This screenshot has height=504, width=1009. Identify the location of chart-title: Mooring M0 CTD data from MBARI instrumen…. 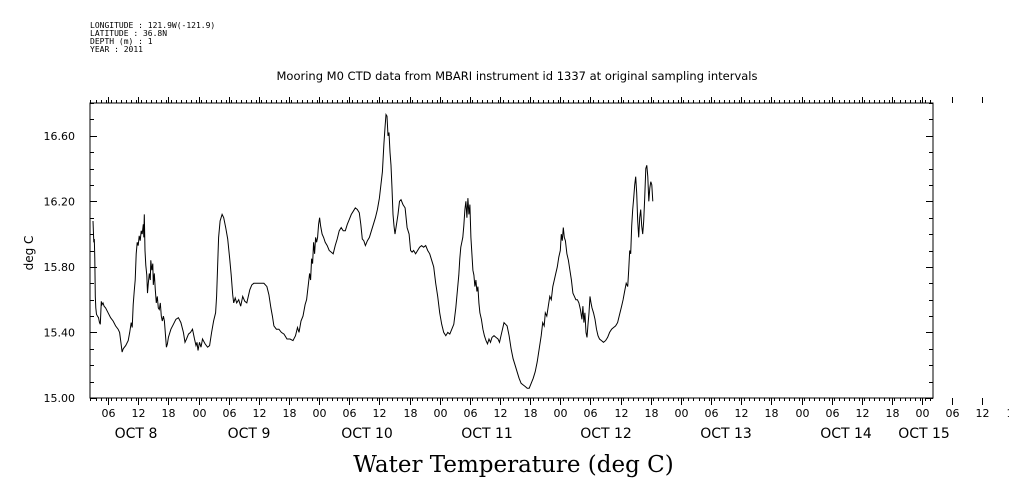
(517, 76).